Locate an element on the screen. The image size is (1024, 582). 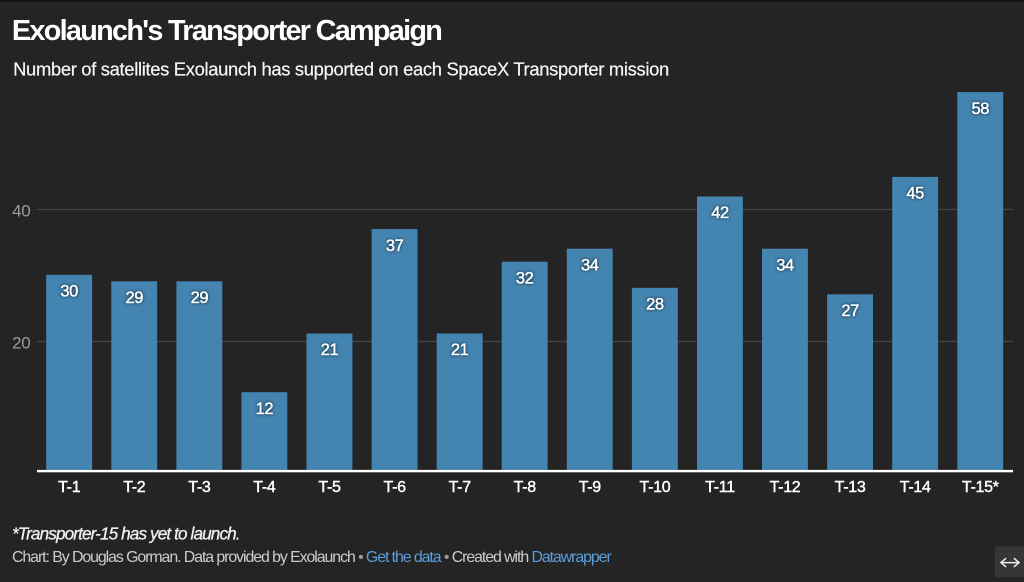
svg-text: T-15* is located at coordinates (980, 487).